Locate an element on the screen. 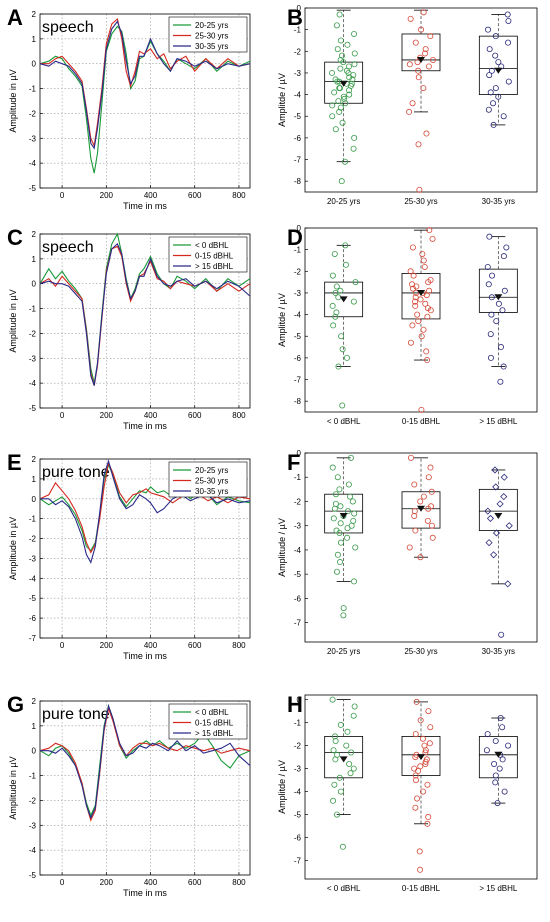 The height and width of the screenshot is (922, 550). tick-label-x: 400 is located at coordinates (151, 645).